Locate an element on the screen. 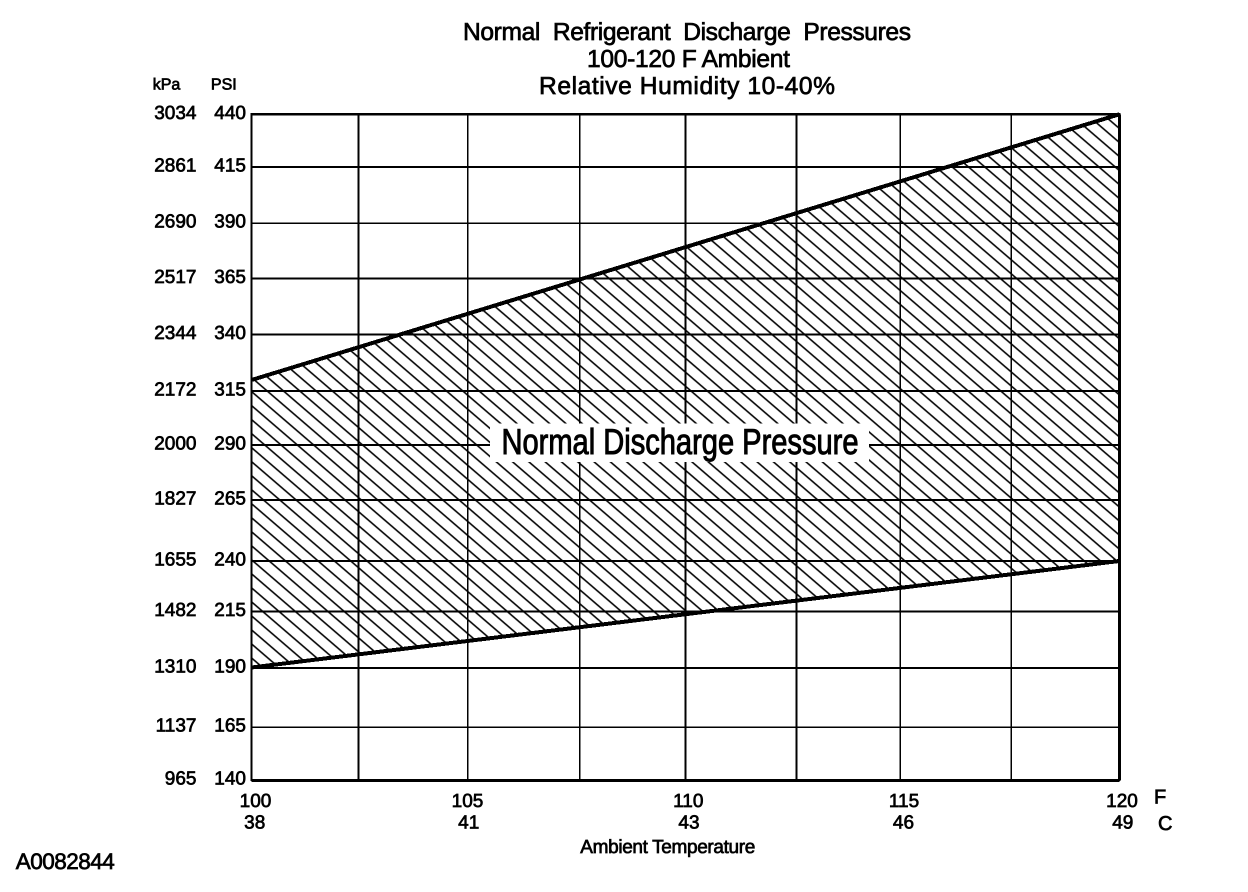 The width and height of the screenshot is (1248, 892). svg-text: 365 is located at coordinates (230, 277).